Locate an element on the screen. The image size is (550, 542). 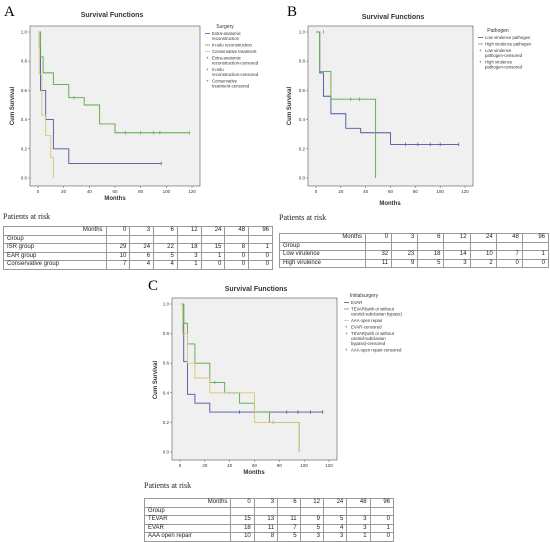
legend-label: Conservative treatment is located at coordinates (234, 51).